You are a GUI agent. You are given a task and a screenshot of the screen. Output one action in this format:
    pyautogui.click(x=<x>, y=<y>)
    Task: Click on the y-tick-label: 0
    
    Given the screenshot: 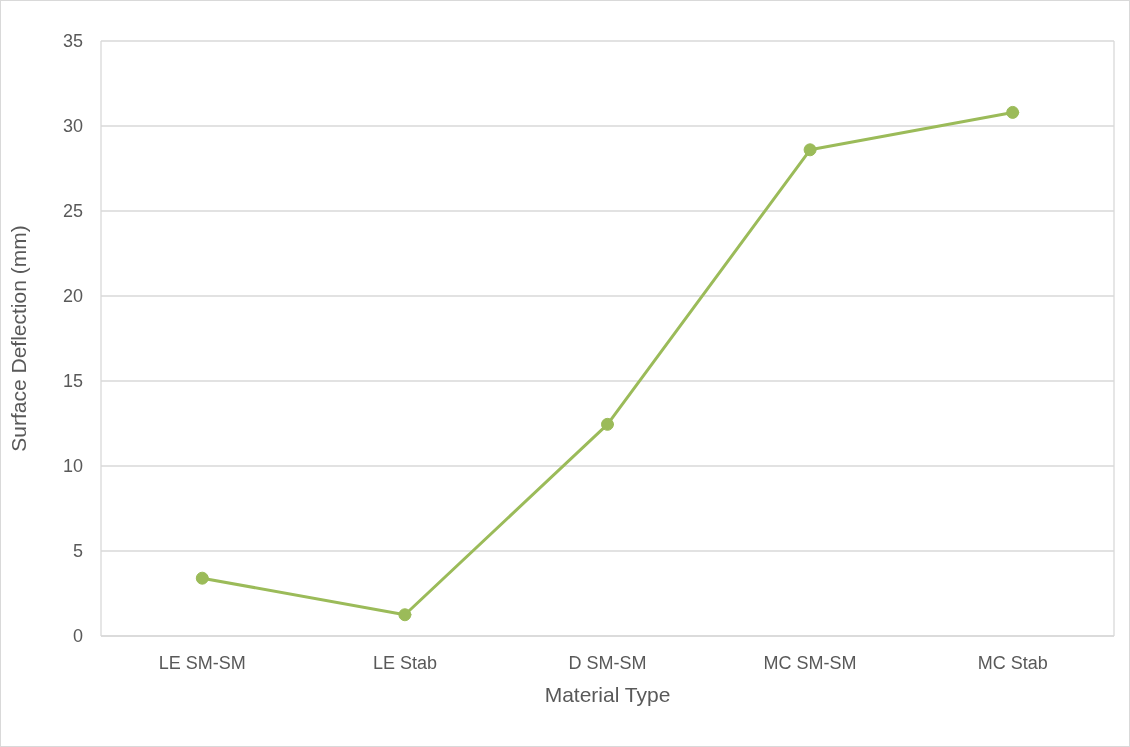 What is the action you would take?
    pyautogui.click(x=77, y=636)
    